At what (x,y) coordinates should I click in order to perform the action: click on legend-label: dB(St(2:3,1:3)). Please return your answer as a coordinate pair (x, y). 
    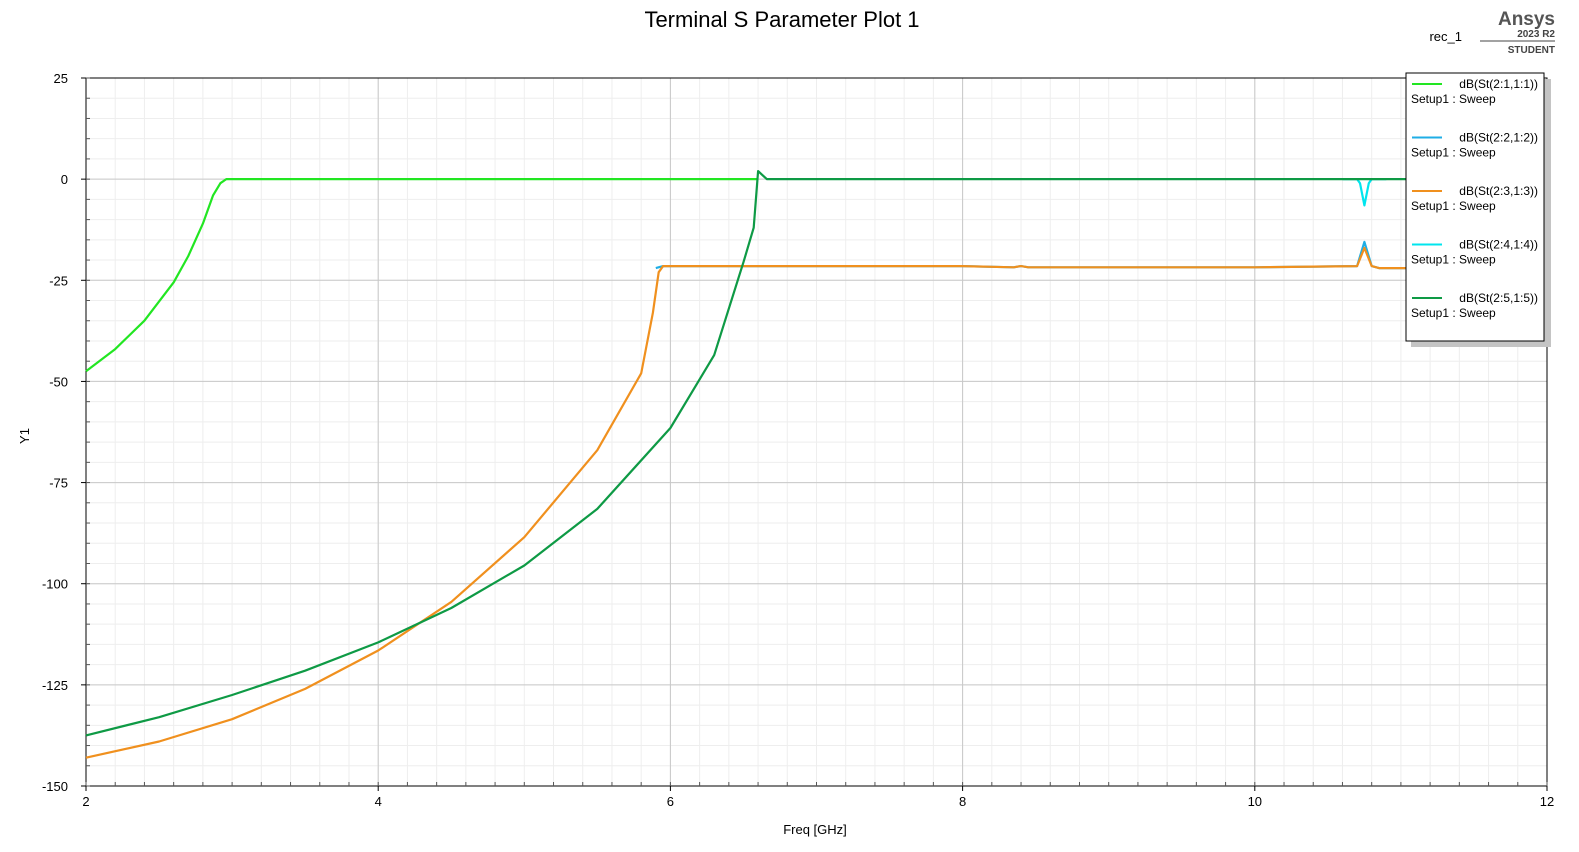
    Looking at the image, I should click on (1498, 191).